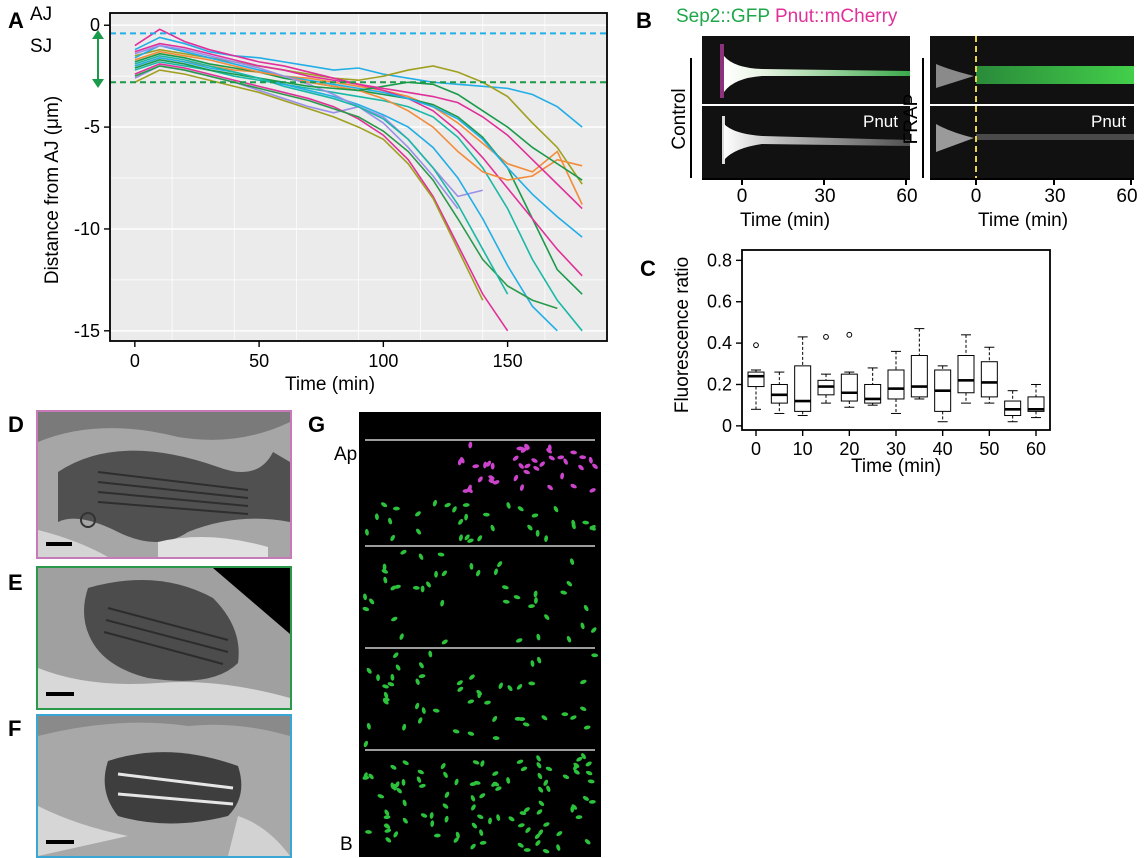 The image size is (1148, 858). Describe the element at coordinates (346, 454) in the screenshot. I see `apical-label: Ap` at that location.